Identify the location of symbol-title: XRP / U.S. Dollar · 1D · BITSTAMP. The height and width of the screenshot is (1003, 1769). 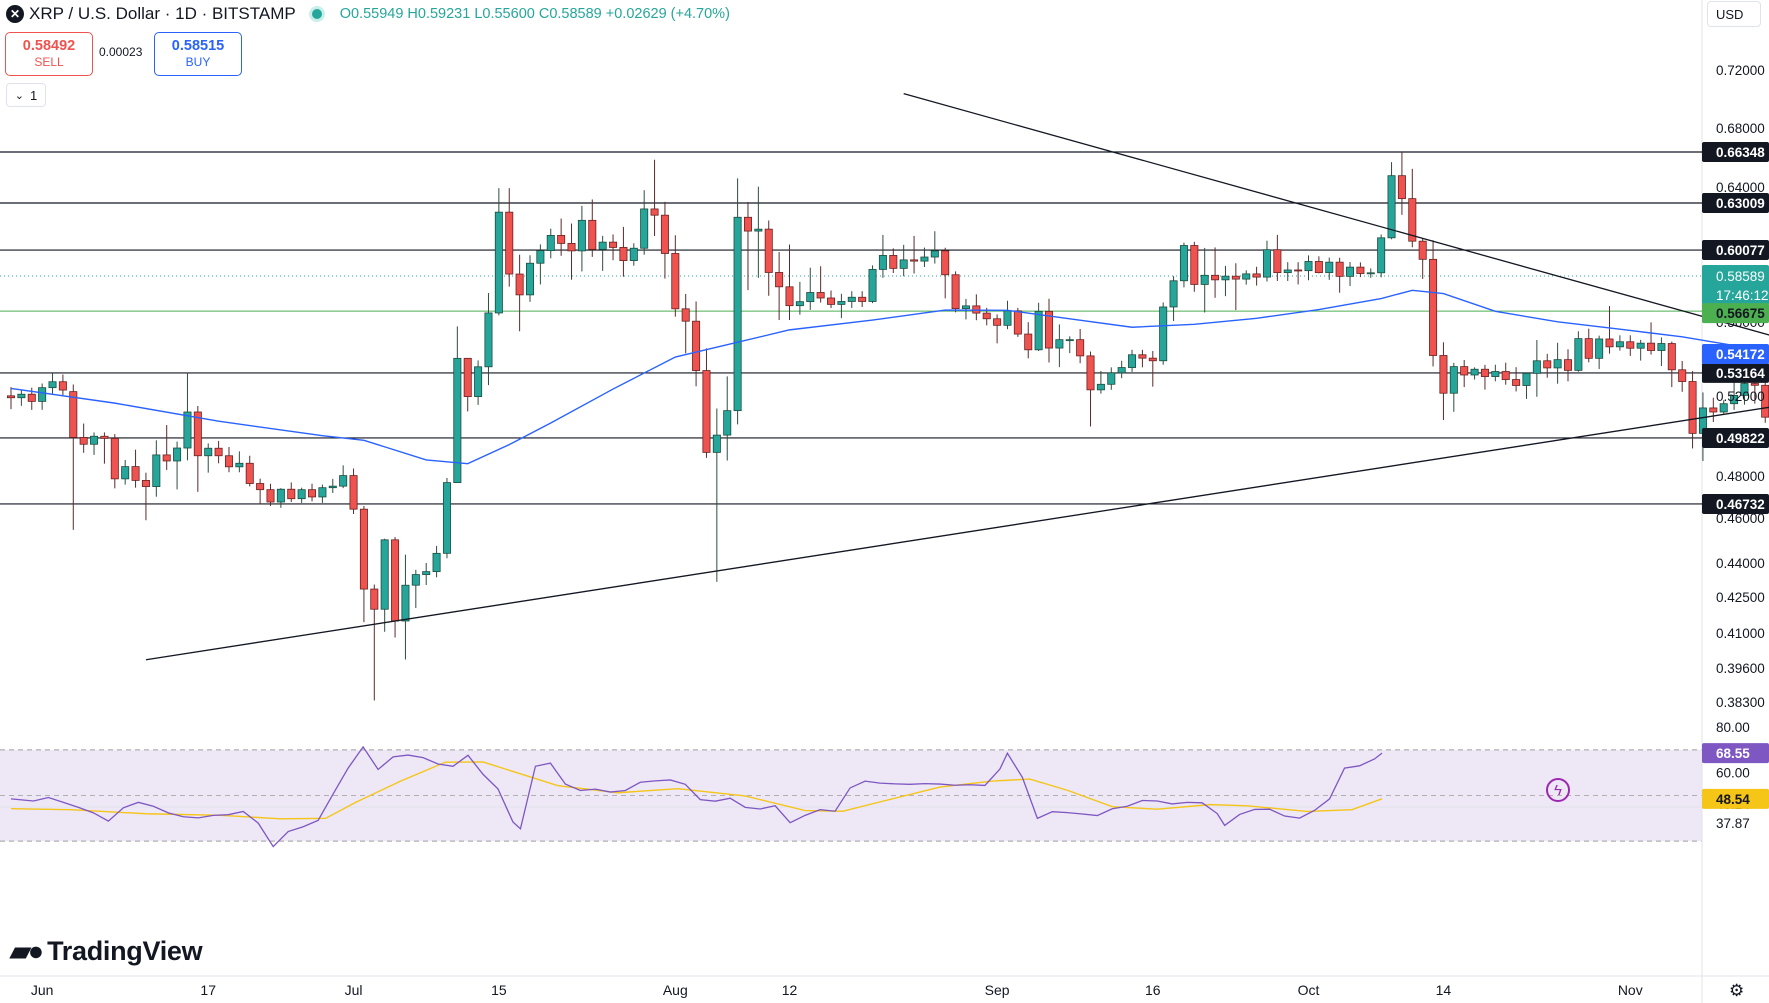
(162, 13).